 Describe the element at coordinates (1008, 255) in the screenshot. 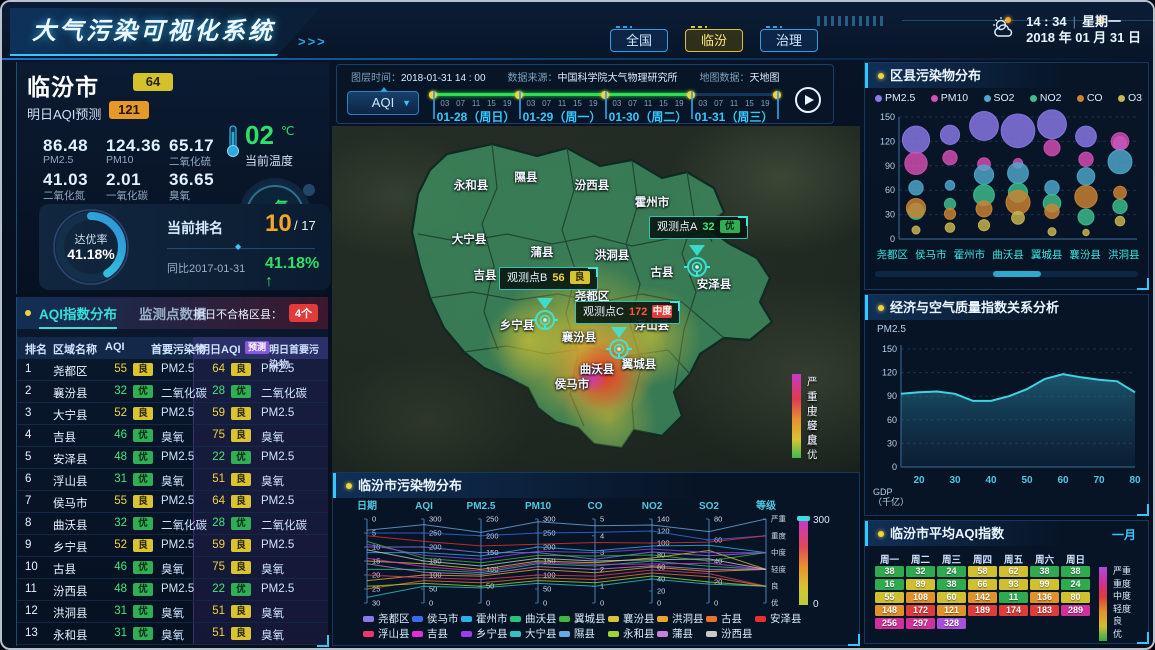

I see `bubble-x-label: 曲沃县` at that location.